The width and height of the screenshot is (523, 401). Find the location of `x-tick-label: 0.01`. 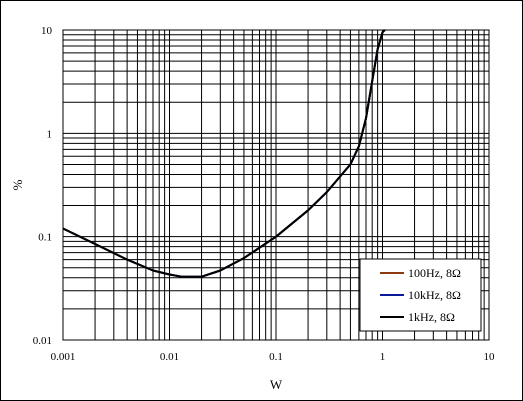

x-tick-label: 0.01 is located at coordinates (169, 357).